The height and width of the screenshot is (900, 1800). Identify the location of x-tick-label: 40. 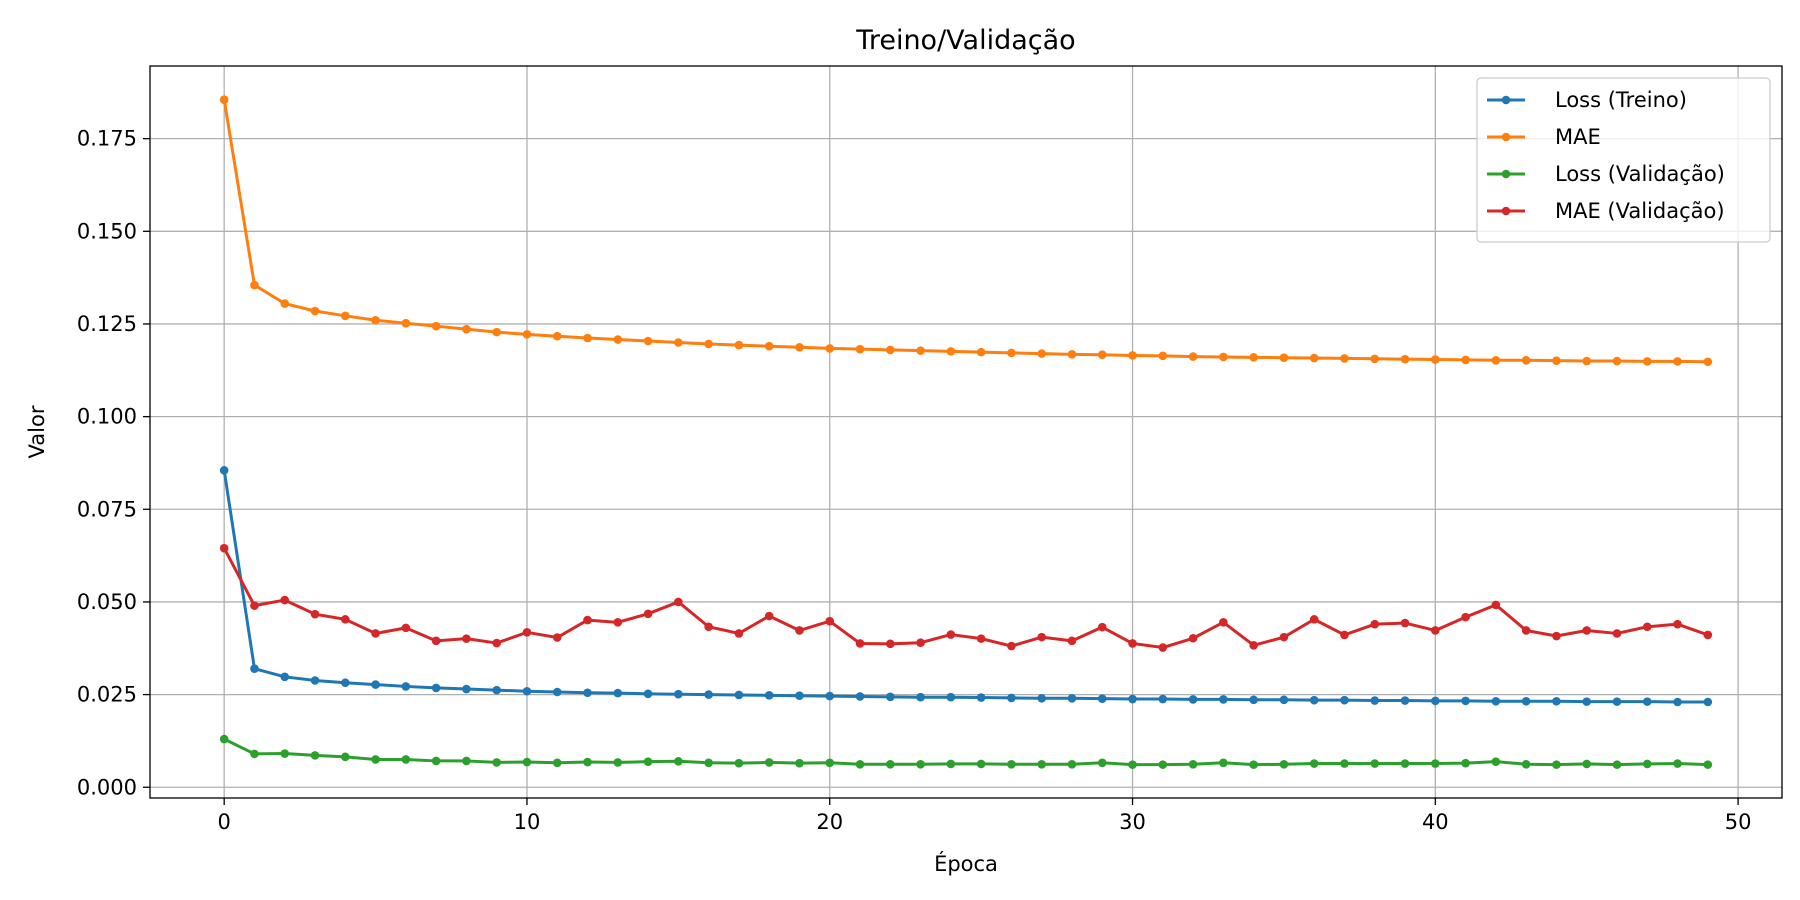
(1435, 822).